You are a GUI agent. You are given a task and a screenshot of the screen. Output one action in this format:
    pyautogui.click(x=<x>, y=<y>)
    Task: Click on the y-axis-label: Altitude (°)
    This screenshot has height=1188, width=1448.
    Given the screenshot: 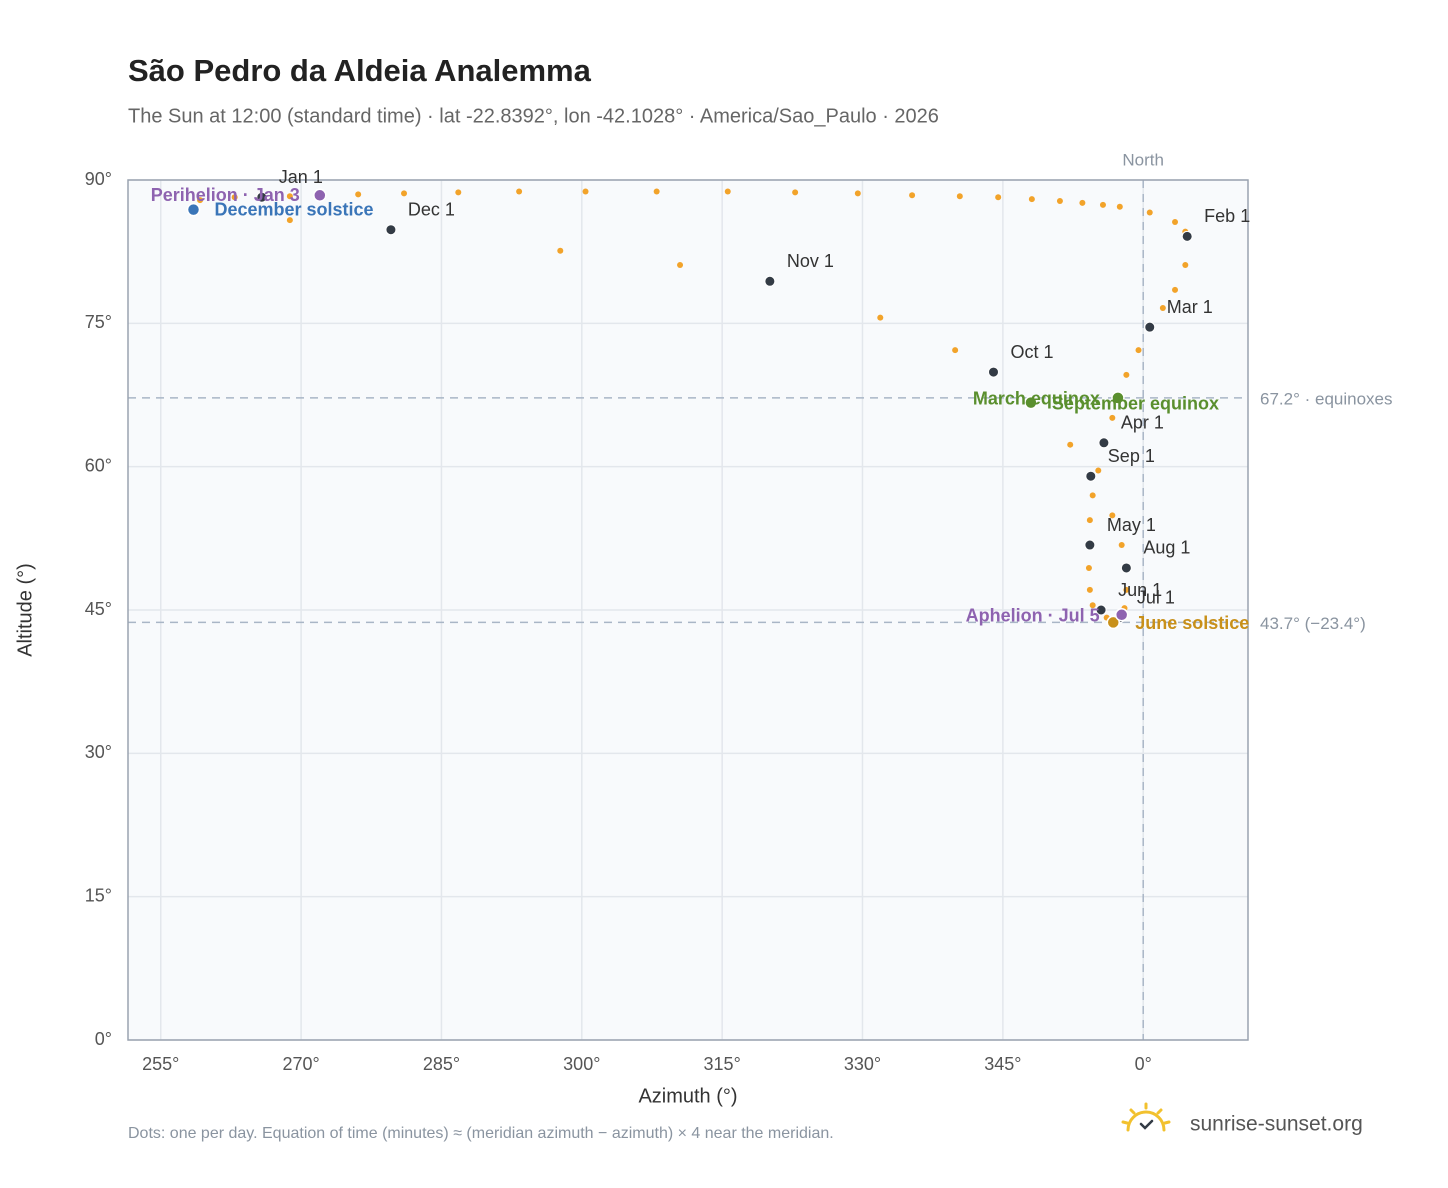 What is the action you would take?
    pyautogui.click(x=25, y=610)
    